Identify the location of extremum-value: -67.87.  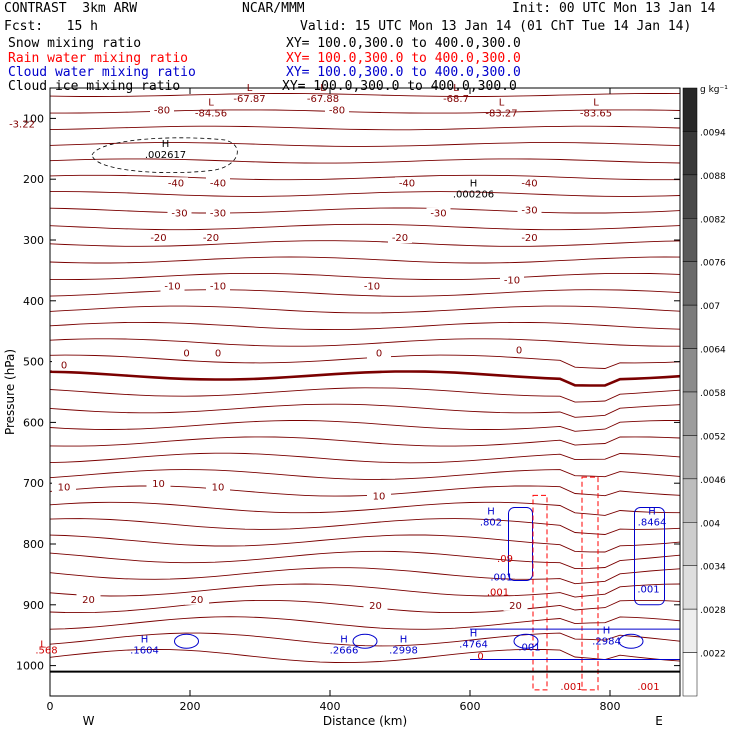
(249, 99).